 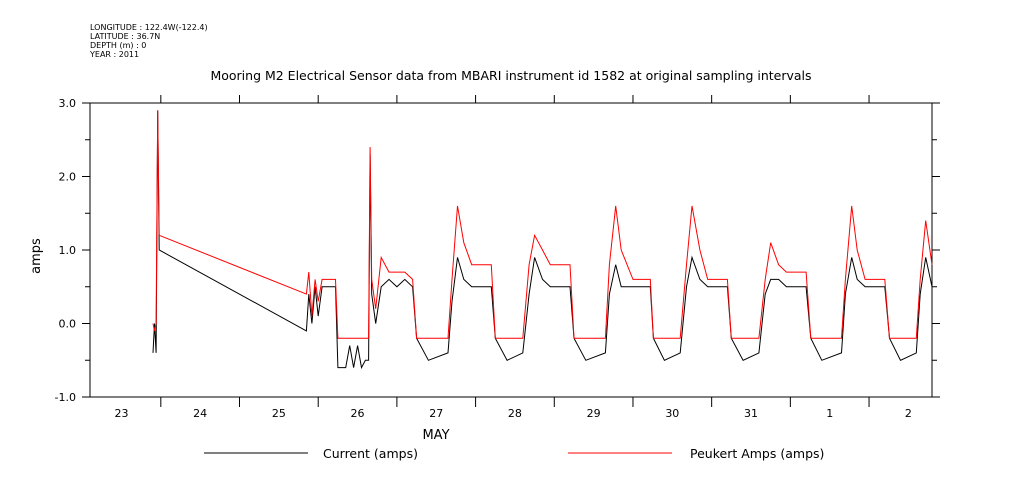 What do you see at coordinates (751, 413) in the screenshot?
I see `x-tick-label-8: 31` at bounding box center [751, 413].